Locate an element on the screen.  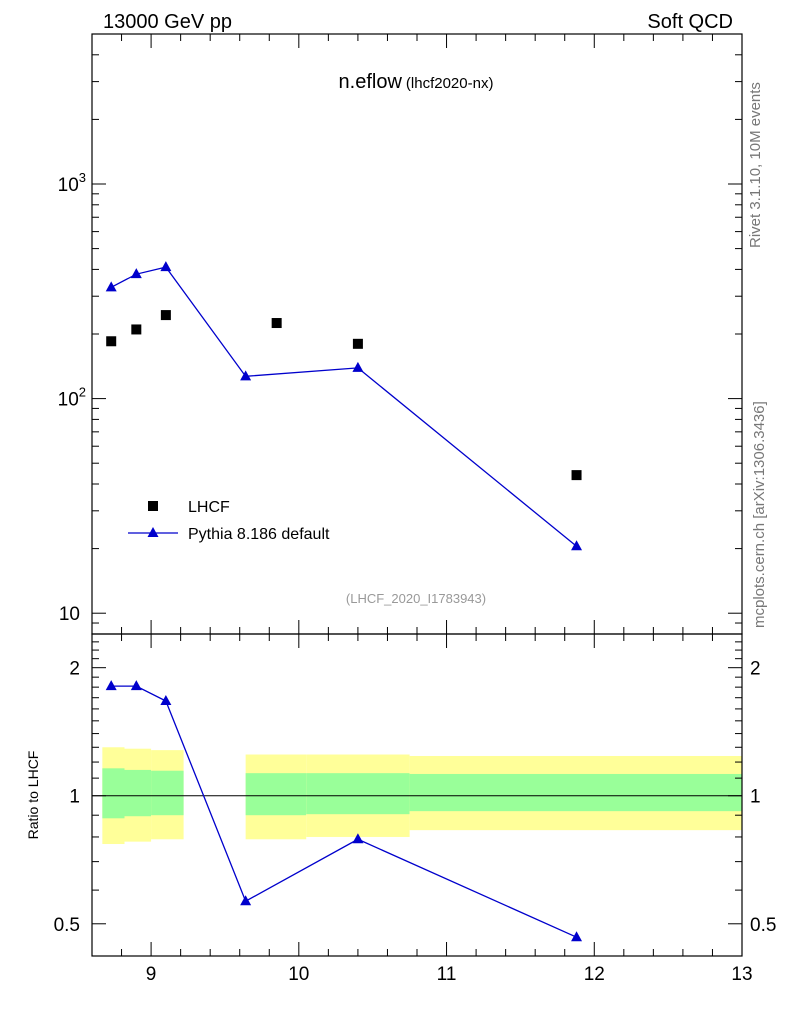
legend-lhcf-label: LHCF is located at coordinates (209, 507).